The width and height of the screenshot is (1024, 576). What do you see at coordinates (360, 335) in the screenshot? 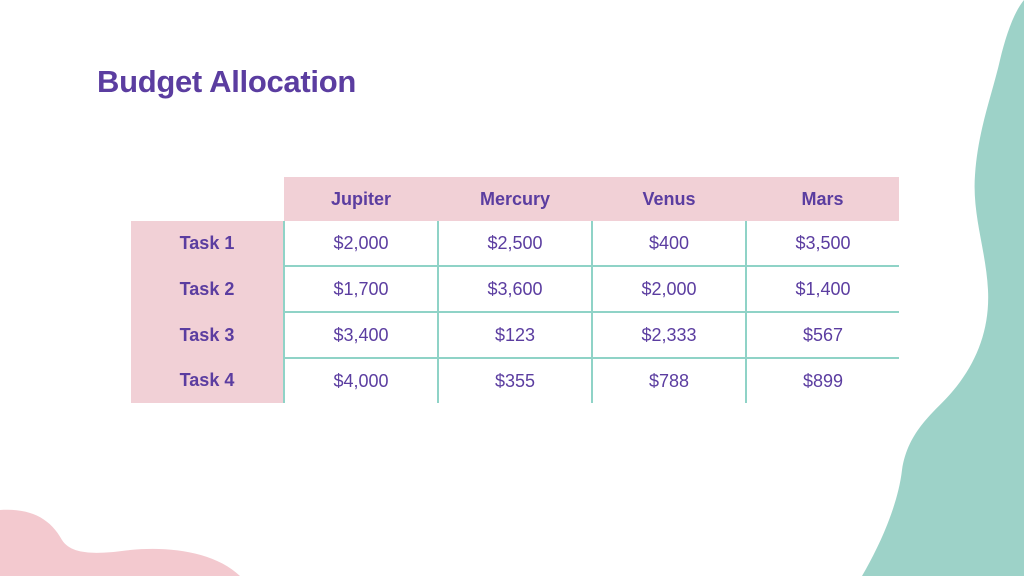
I see `table-cell: $3,400` at bounding box center [360, 335].